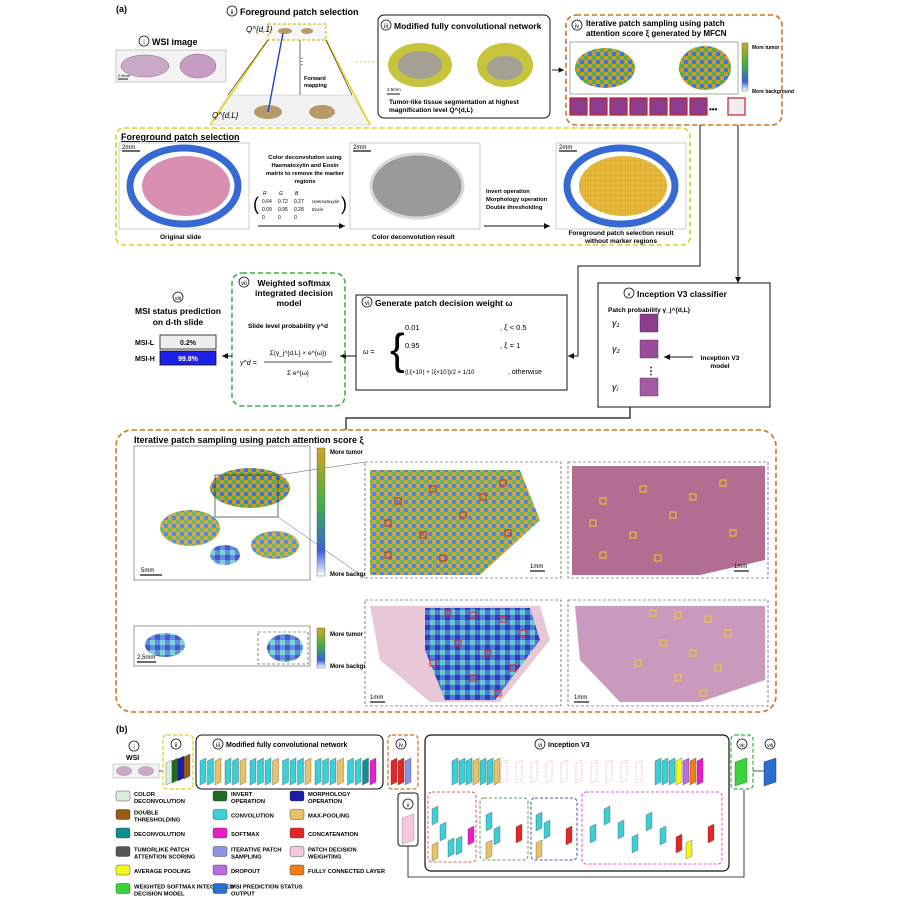 This screenshot has width=905, height=910. I want to click on msi-row-value: 0.2%, so click(188, 343).